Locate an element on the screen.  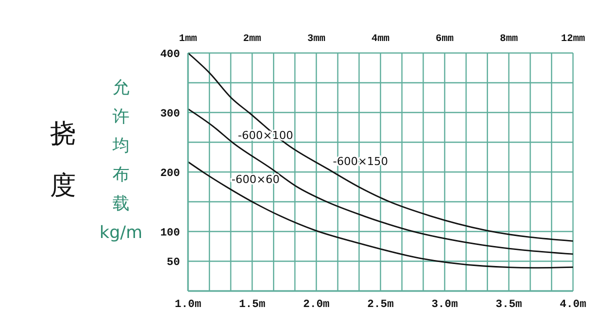
x-tick-label: 3.5m is located at coordinates (509, 304).